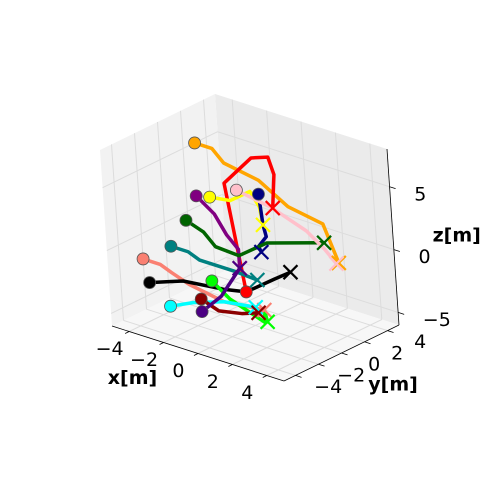 This screenshot has width=480, height=480. What do you see at coordinates (393, 237) in the screenshot?
I see `z-axis-line` at bounding box center [393, 237].